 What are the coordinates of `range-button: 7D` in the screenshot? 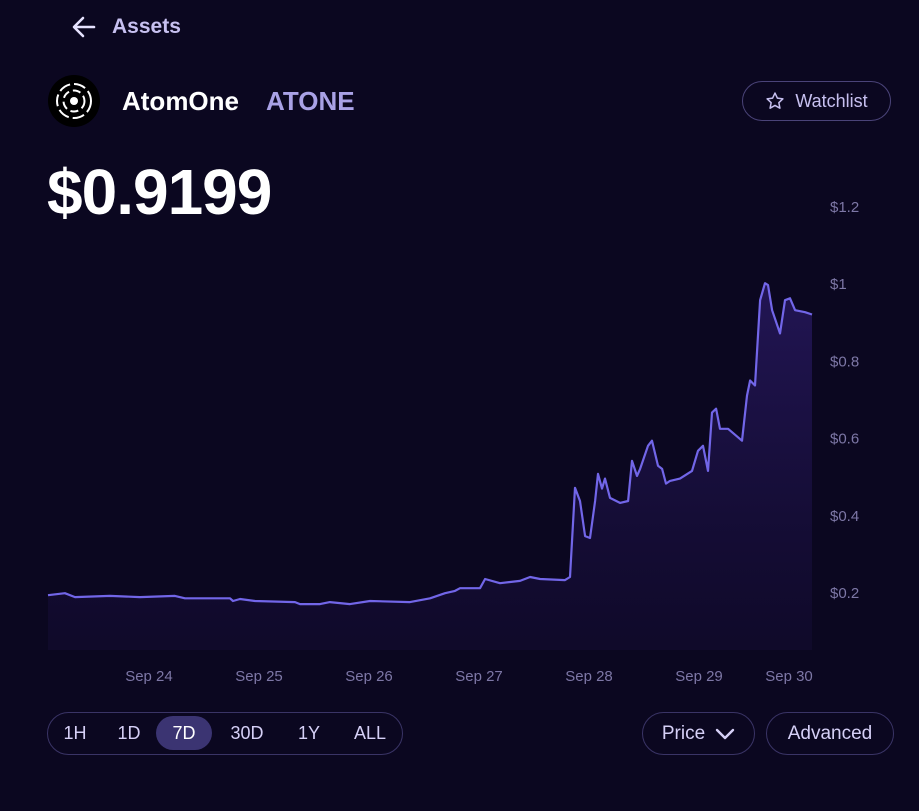 It's located at (184, 733).